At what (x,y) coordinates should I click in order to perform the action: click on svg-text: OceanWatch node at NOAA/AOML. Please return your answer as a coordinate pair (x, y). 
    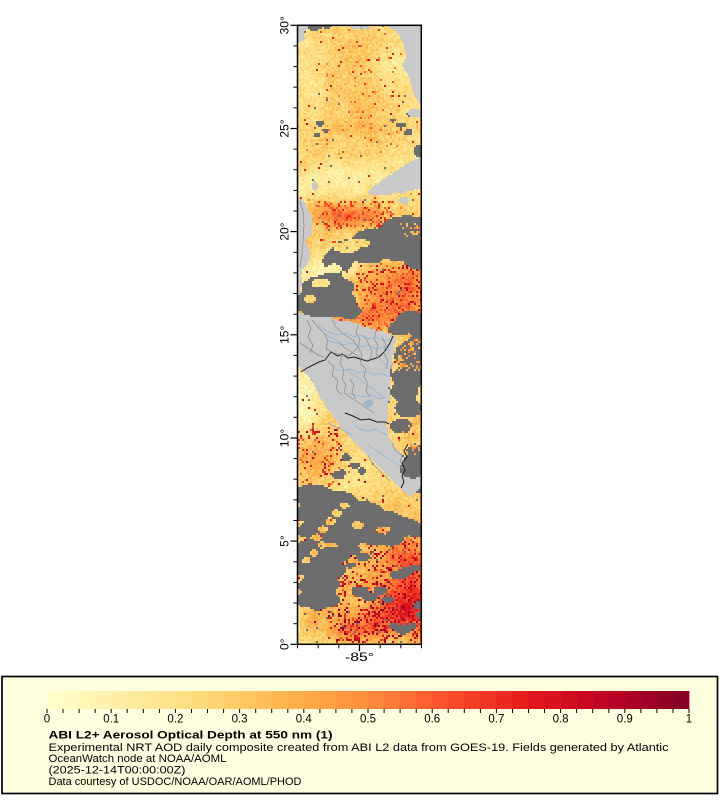
    Looking at the image, I should click on (138, 759).